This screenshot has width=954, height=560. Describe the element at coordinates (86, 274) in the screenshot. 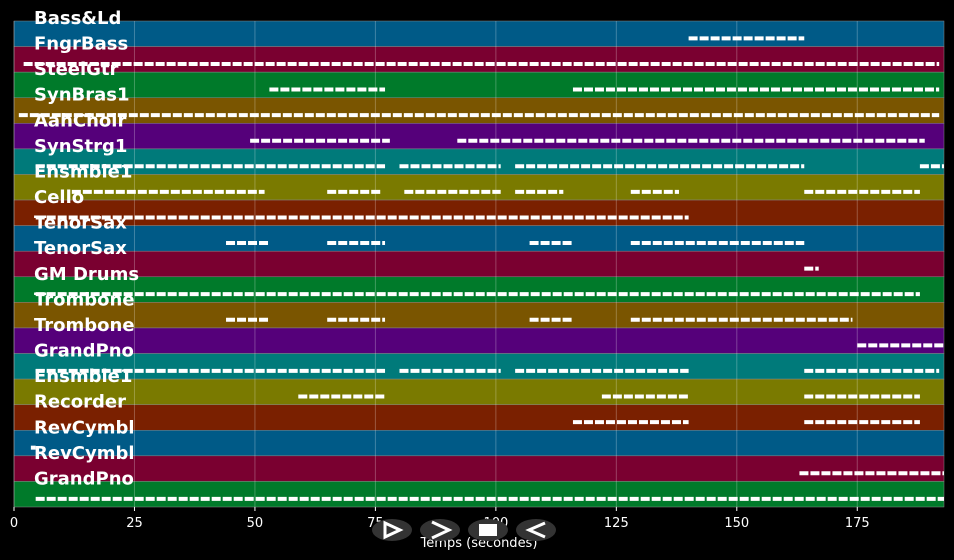

I see `track-name: GM Drums` at that location.